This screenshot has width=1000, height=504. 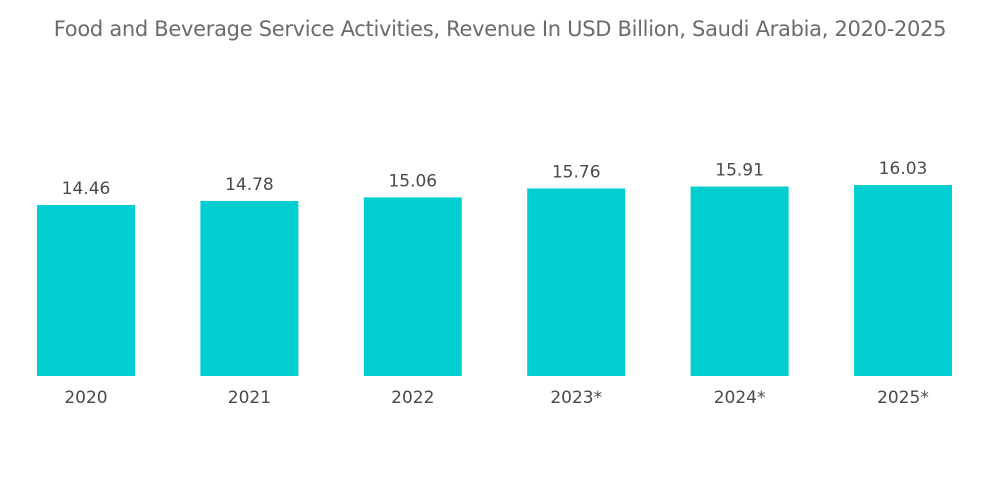 What do you see at coordinates (576, 172) in the screenshot?
I see `value-label: 15.76` at bounding box center [576, 172].